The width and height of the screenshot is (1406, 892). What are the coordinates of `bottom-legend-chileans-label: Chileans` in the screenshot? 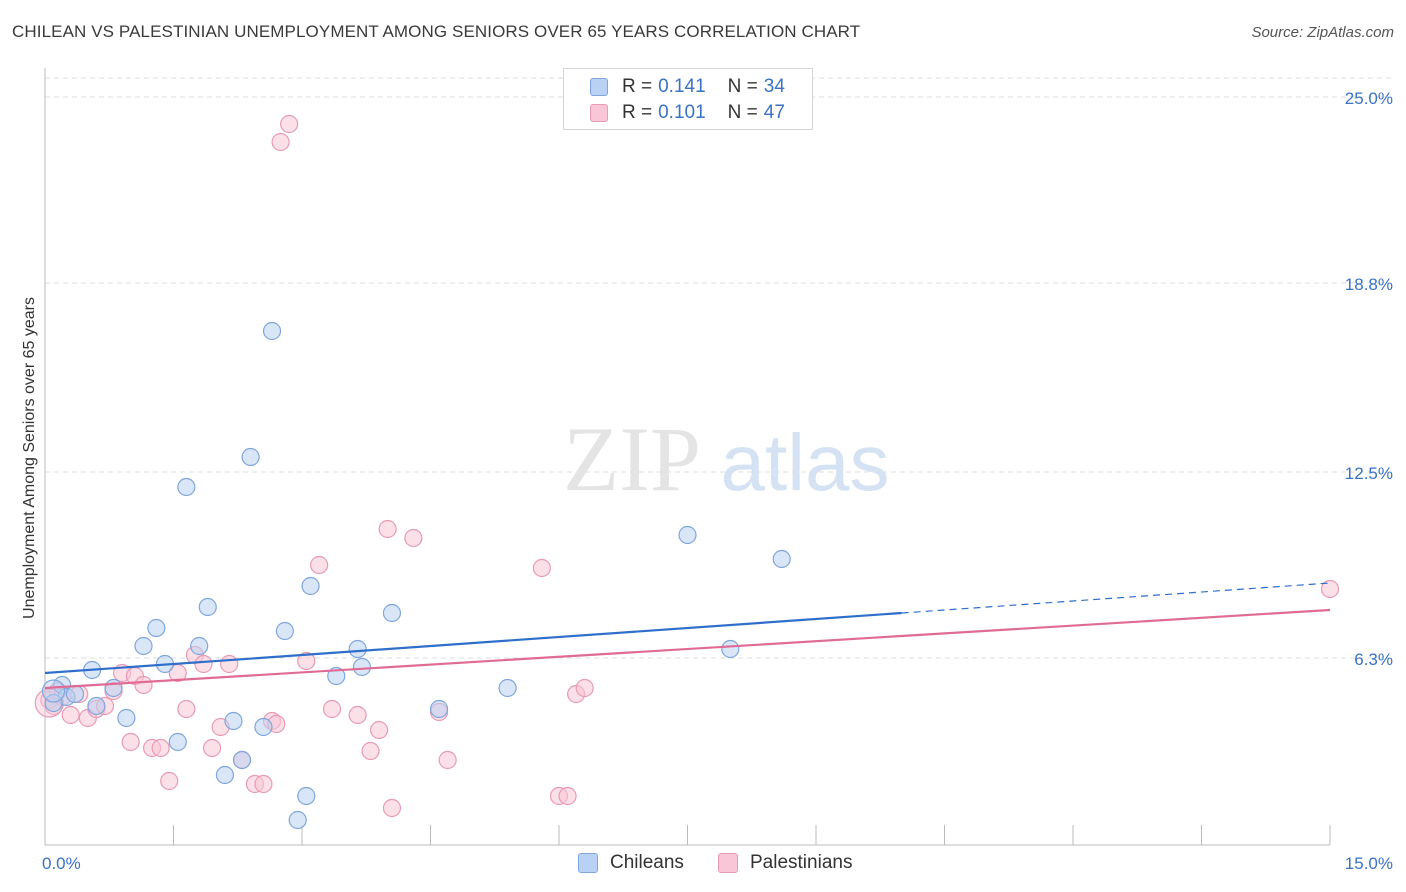 It's located at (647, 862).